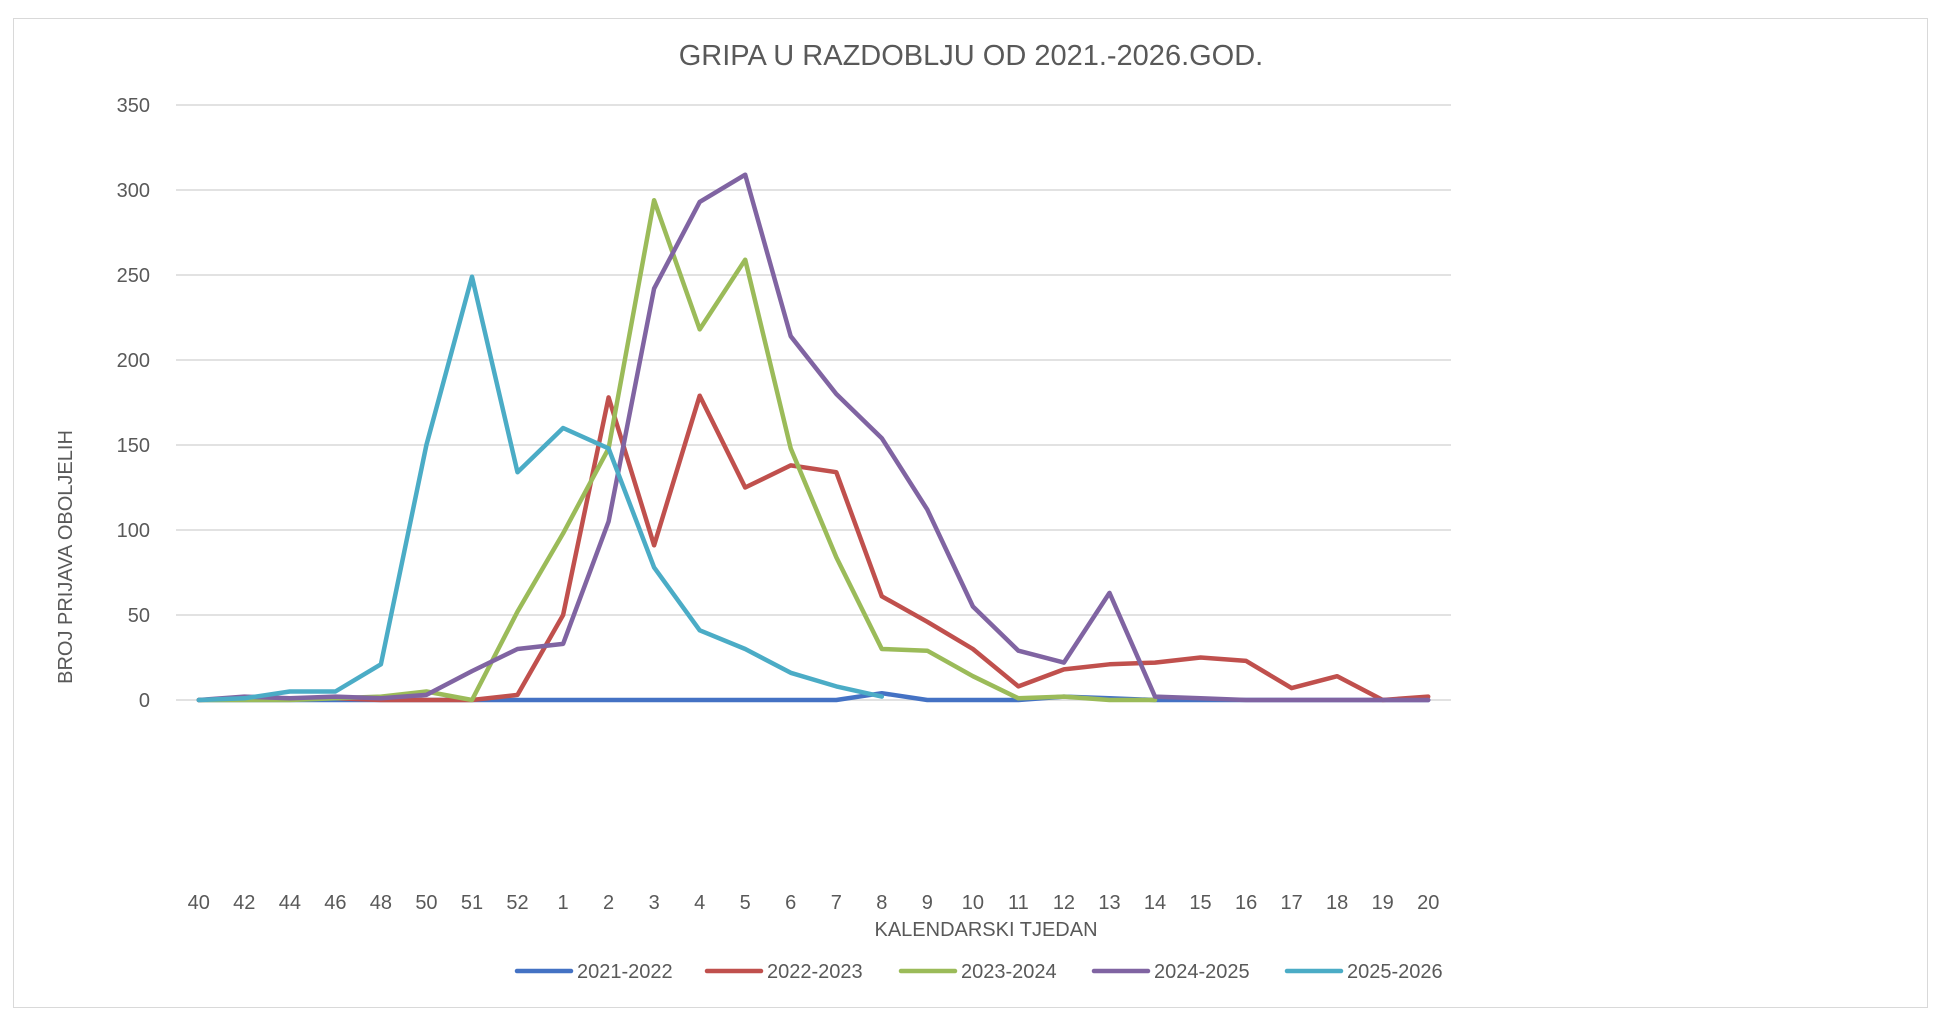 The height and width of the screenshot is (1026, 1948). I want to click on x-tick-label: 52, so click(517, 903).